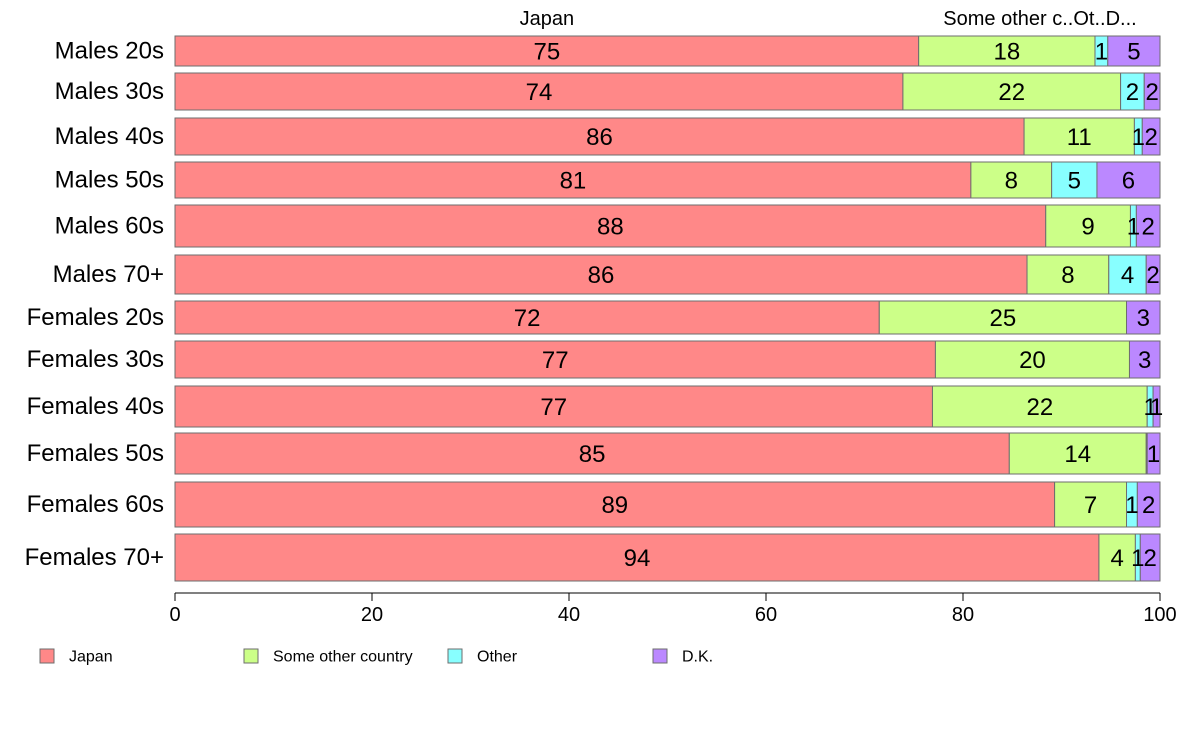  What do you see at coordinates (1131, 505) in the screenshot?
I see `data-label-females-60s-other: 1` at bounding box center [1131, 505].